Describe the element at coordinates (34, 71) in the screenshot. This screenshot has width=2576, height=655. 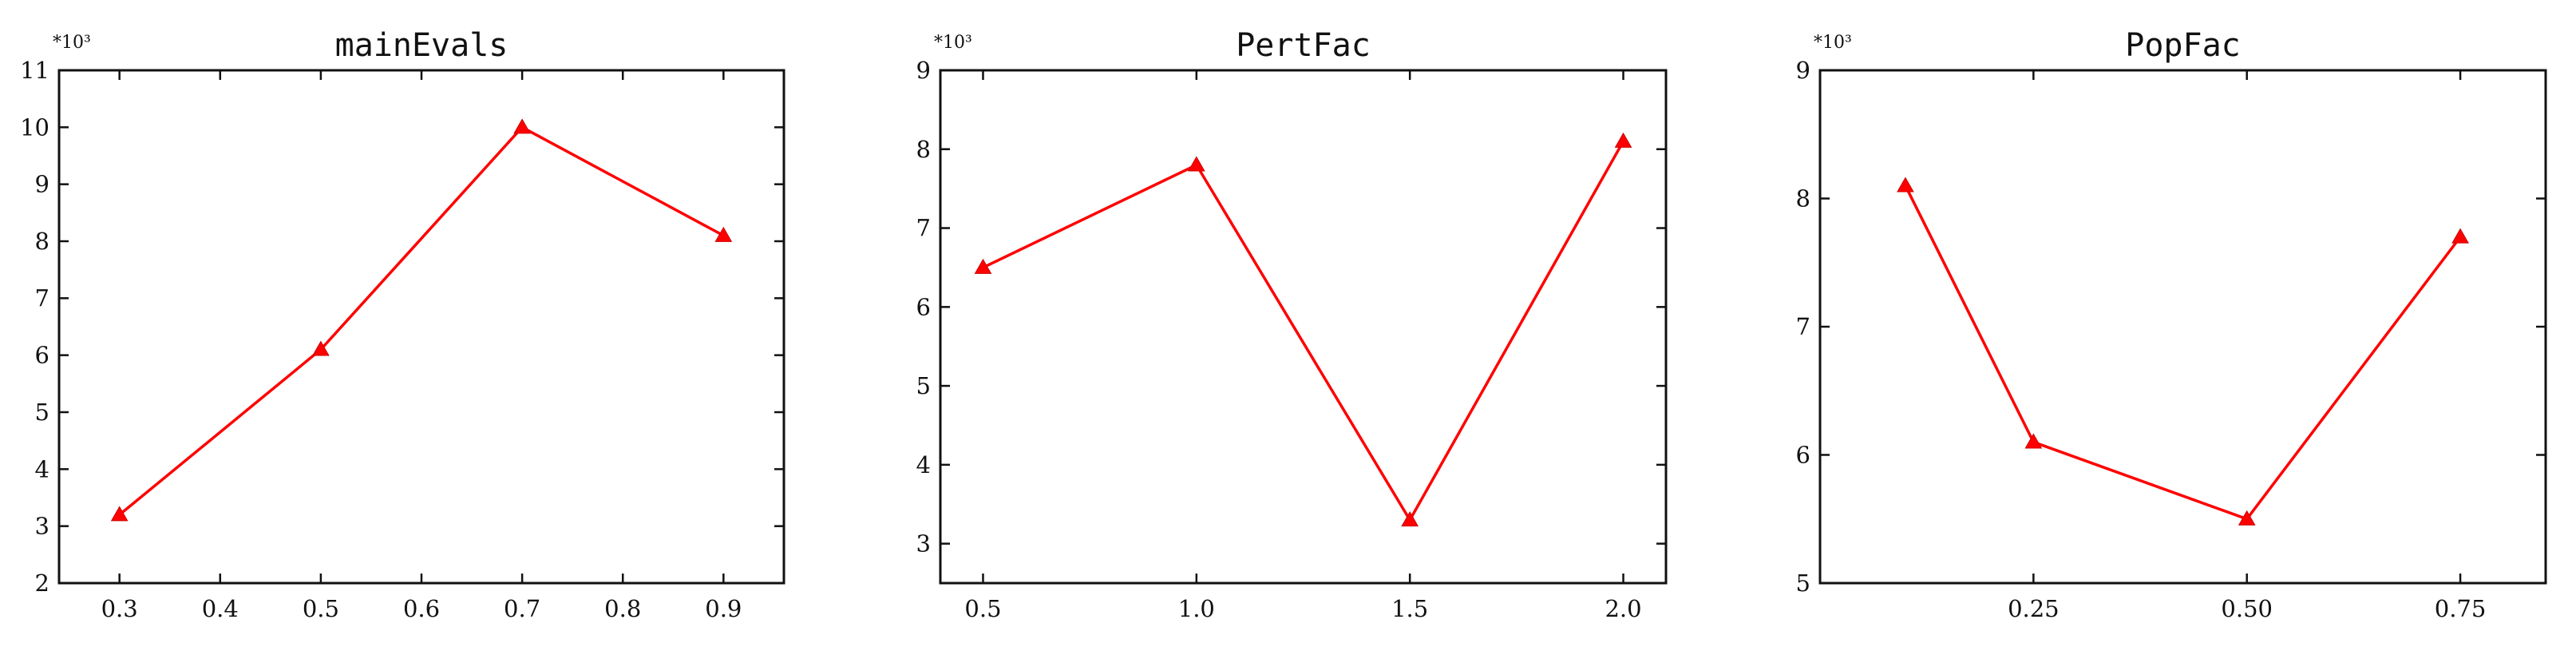
I see `y-tick-label: 11` at that location.